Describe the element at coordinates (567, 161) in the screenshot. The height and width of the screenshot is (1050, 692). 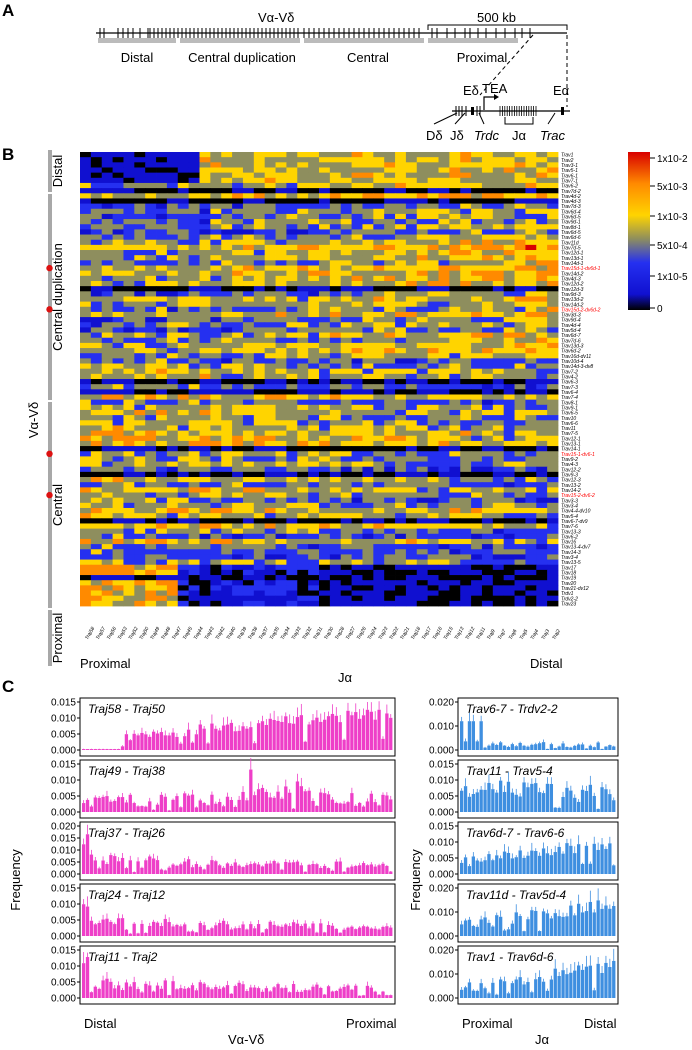
I see `v-gene-label: Trav2` at that location.